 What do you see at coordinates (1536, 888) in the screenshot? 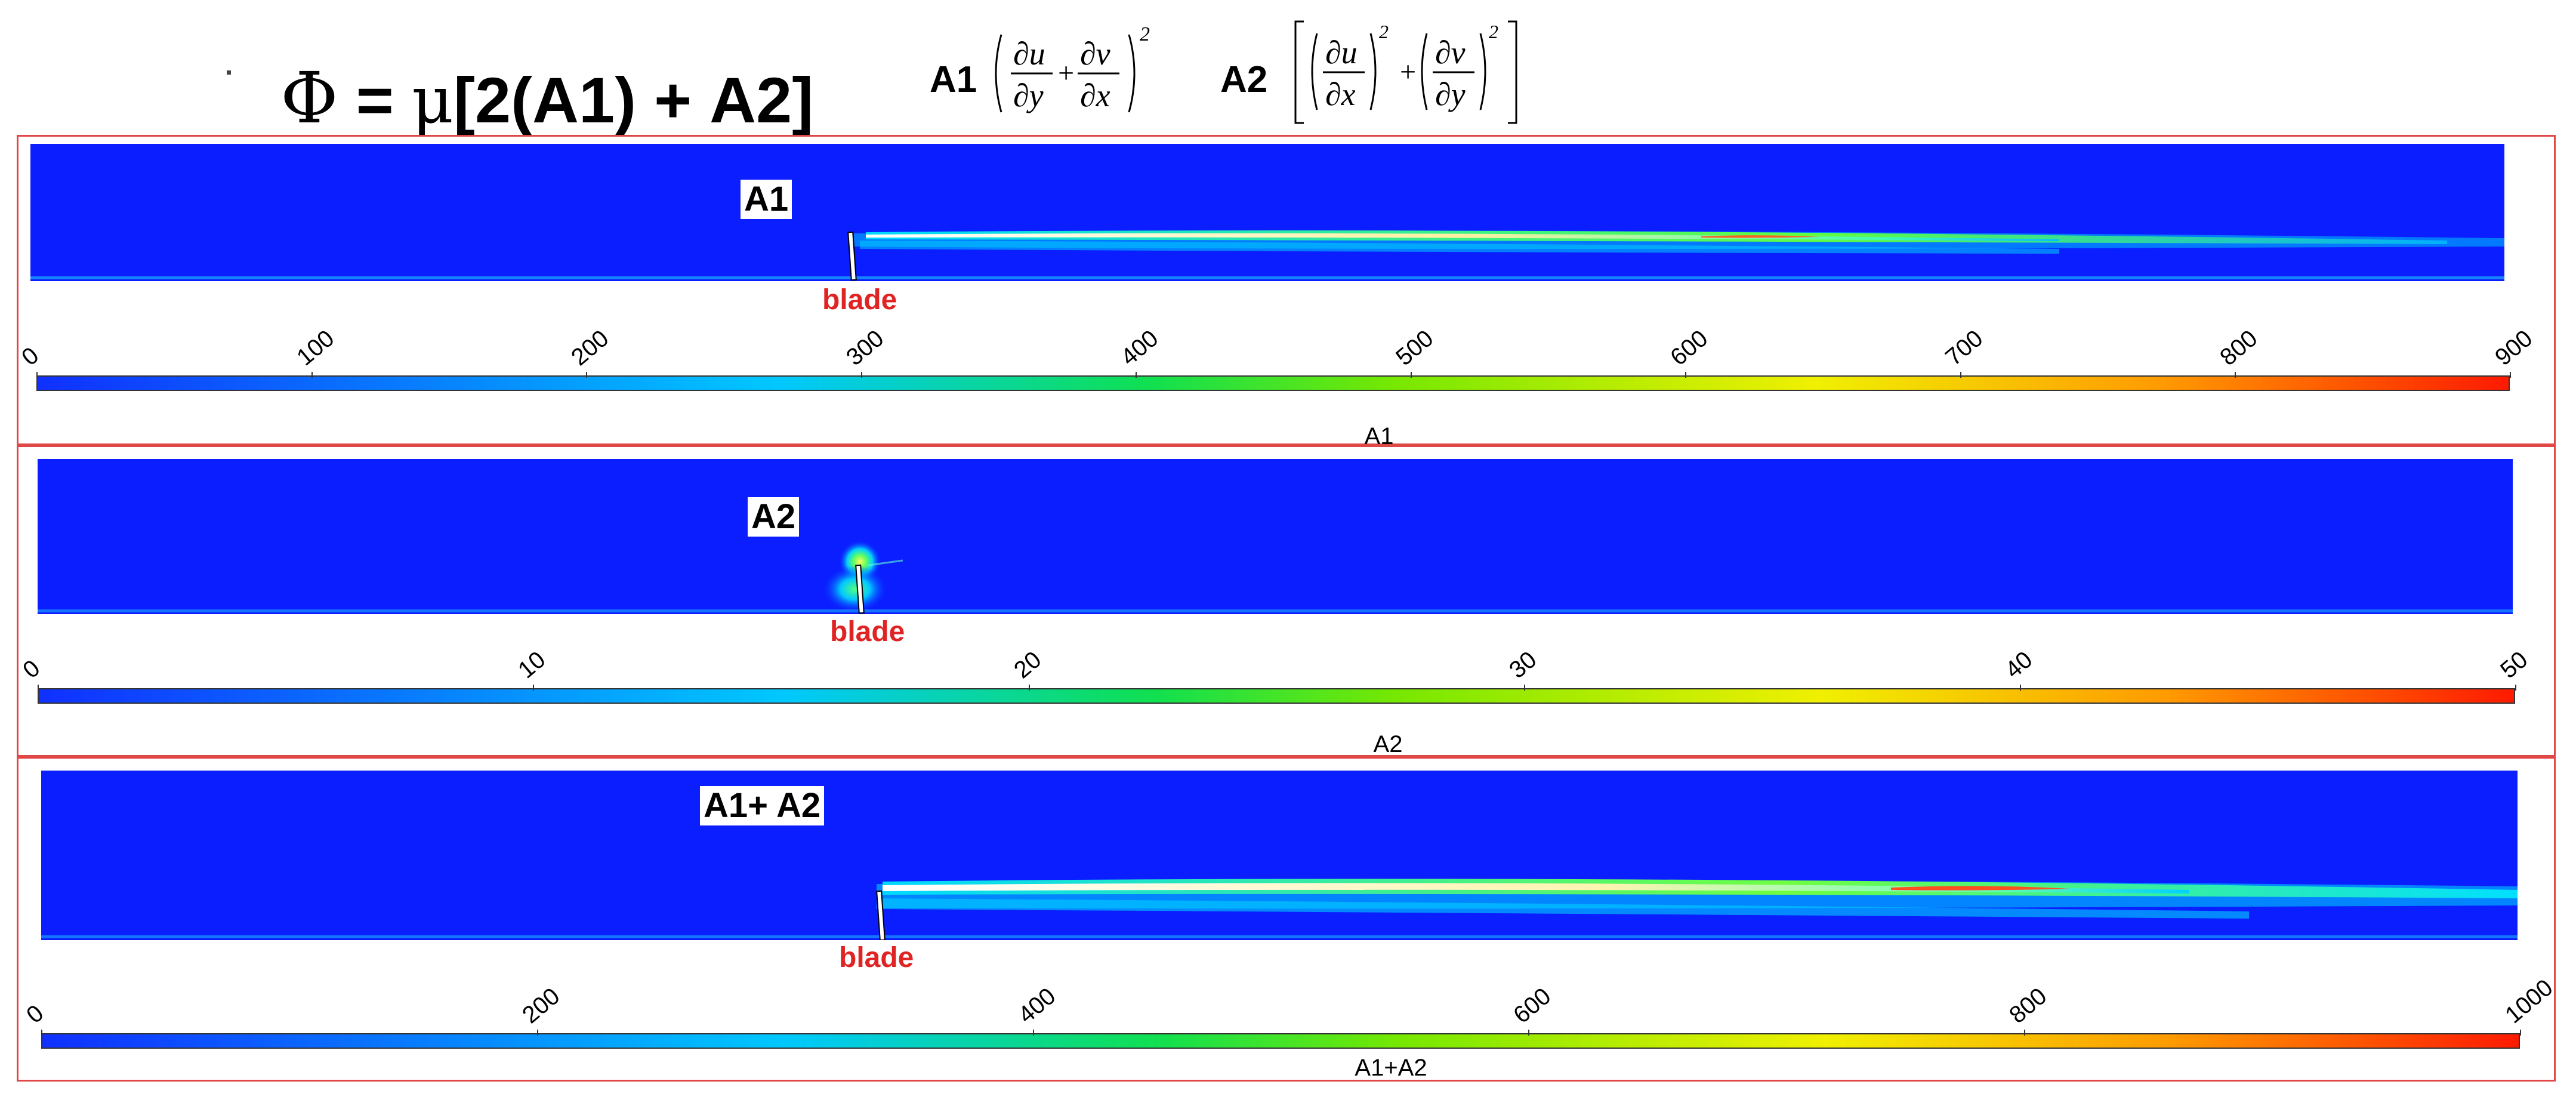
I see `wake-core-a1-plus-a2` at bounding box center [1536, 888].